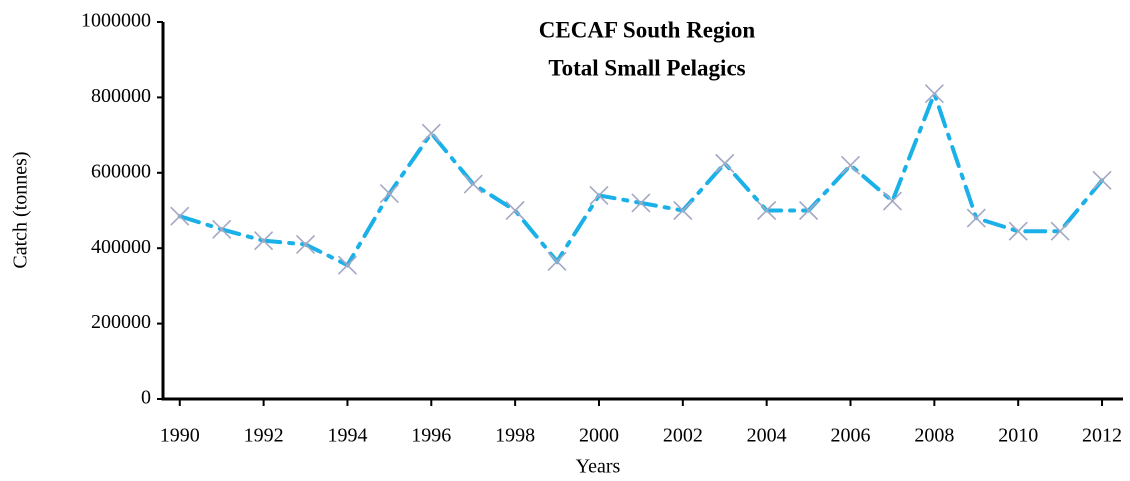 This screenshot has height=481, width=1130. I want to click on x-tick-label: 2012, so click(1102, 436).